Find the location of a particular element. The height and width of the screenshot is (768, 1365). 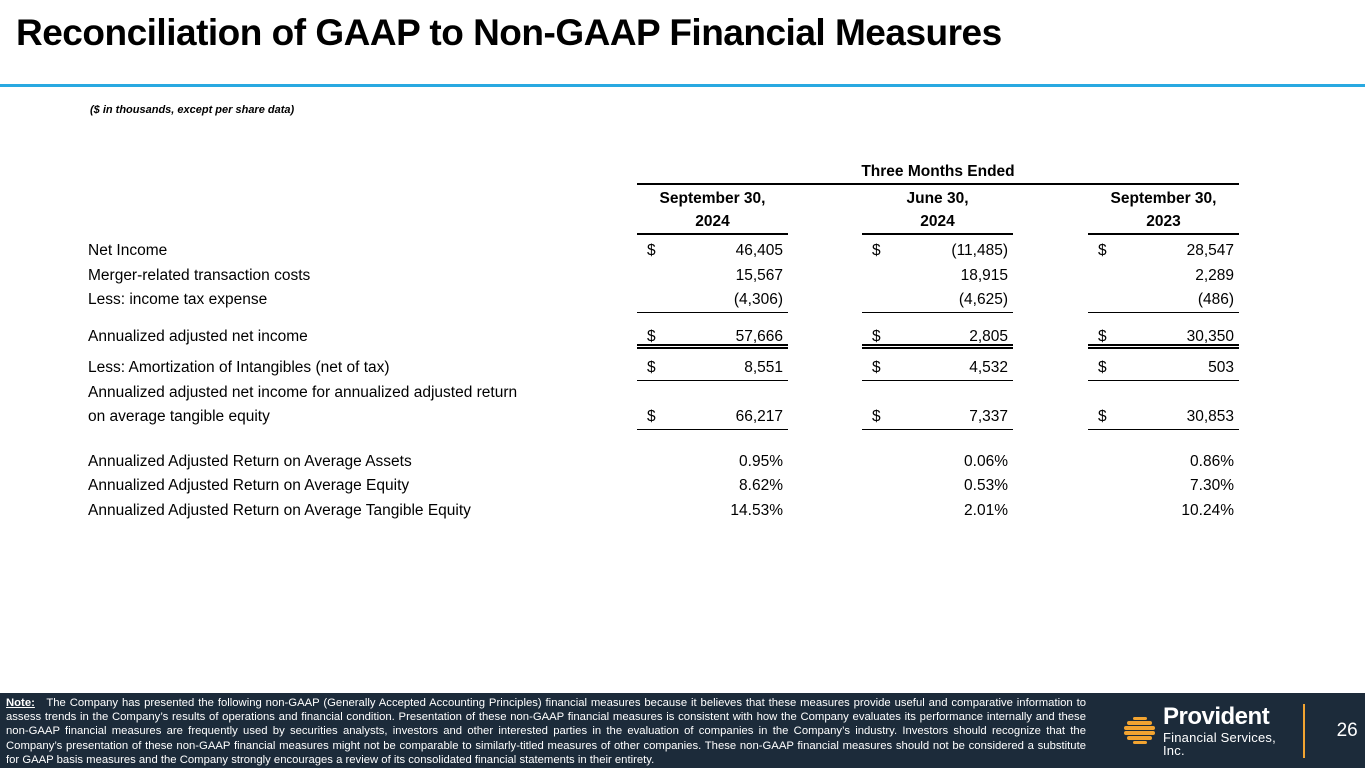

units-note: ($ in thousands, except per share data) is located at coordinates (192, 110).